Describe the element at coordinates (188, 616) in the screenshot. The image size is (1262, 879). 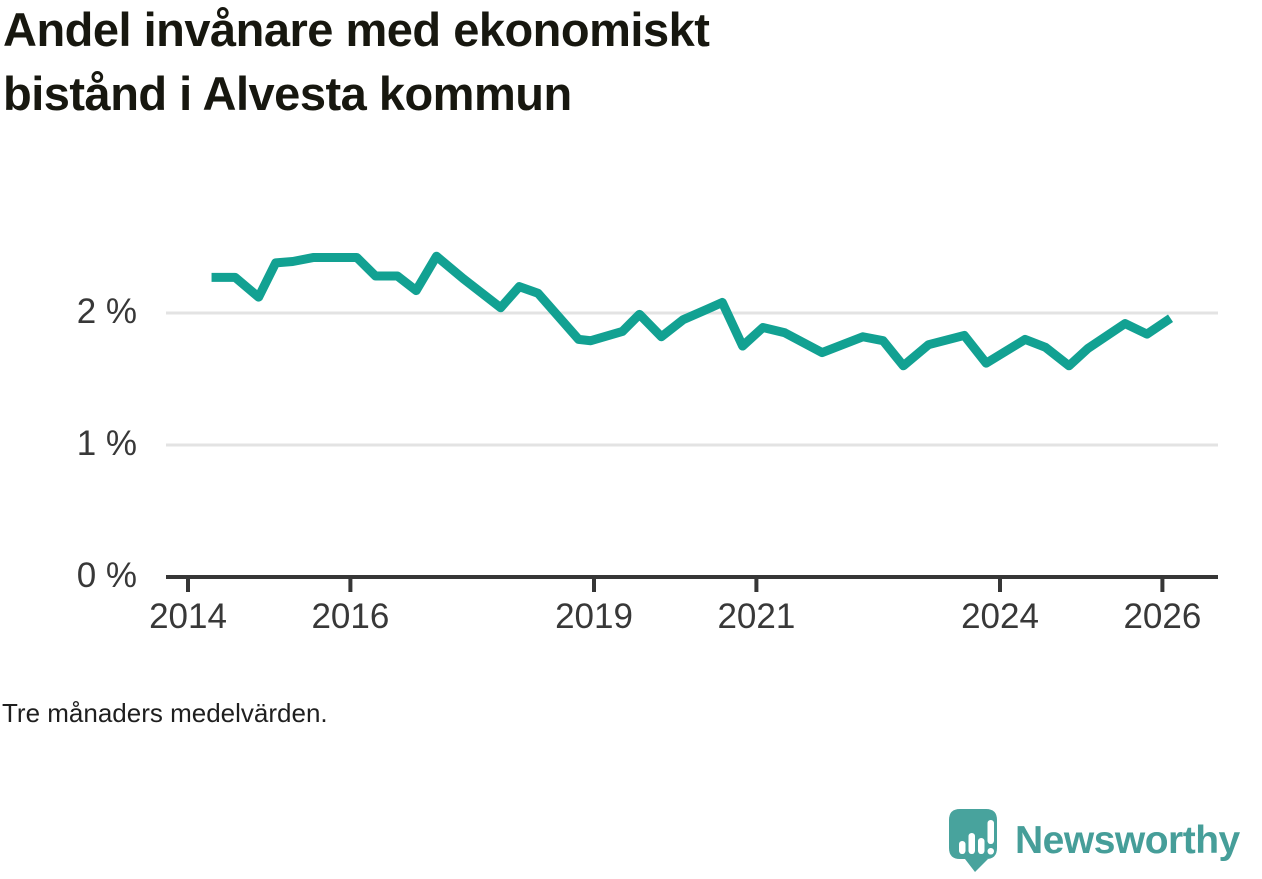
I see `x-axis-label: 2014` at that location.